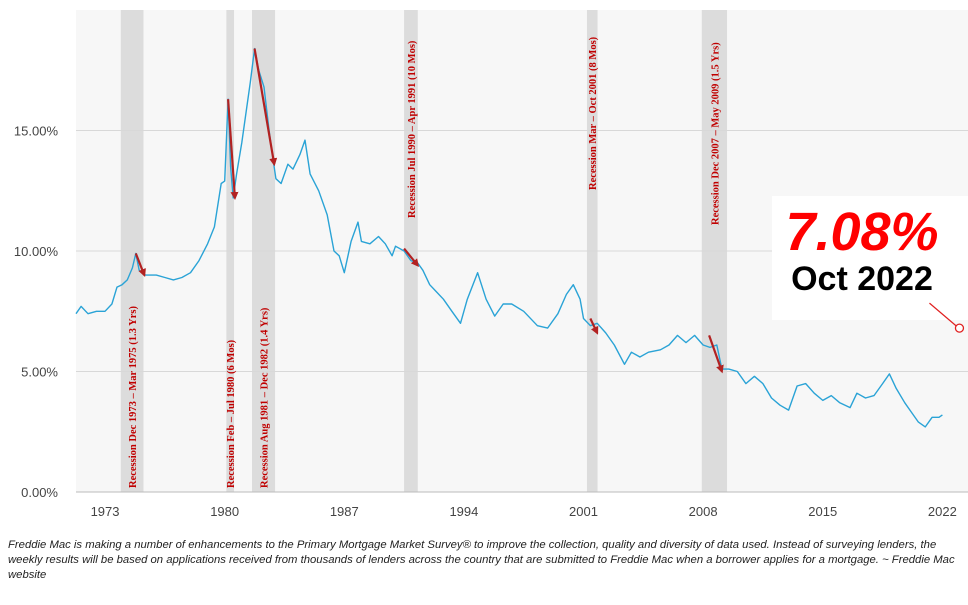 The height and width of the screenshot is (605, 968). I want to click on x-tick-label: 1980, so click(224, 511).